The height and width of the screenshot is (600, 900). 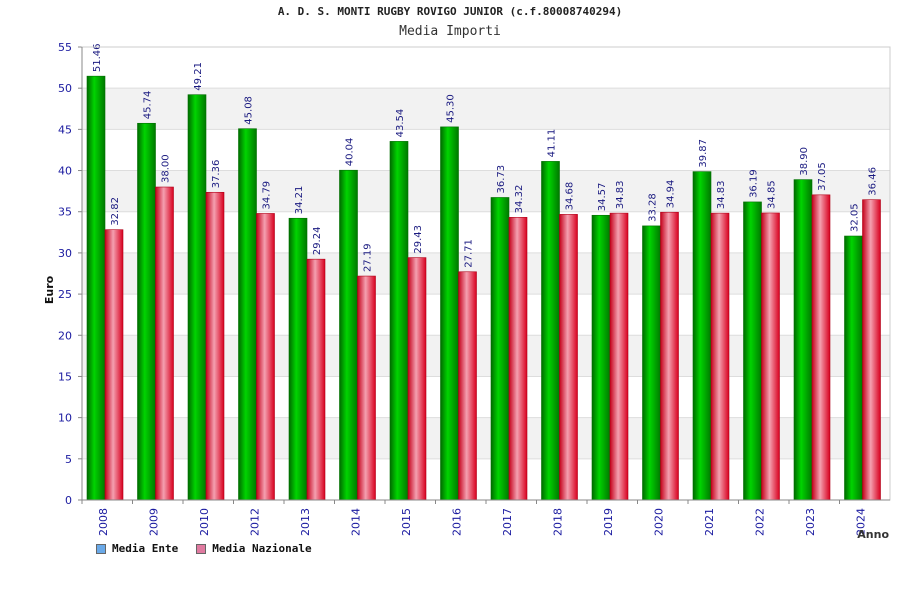 What do you see at coordinates (418, 239) in the screenshot?
I see `data-label: 29.43` at bounding box center [418, 239].